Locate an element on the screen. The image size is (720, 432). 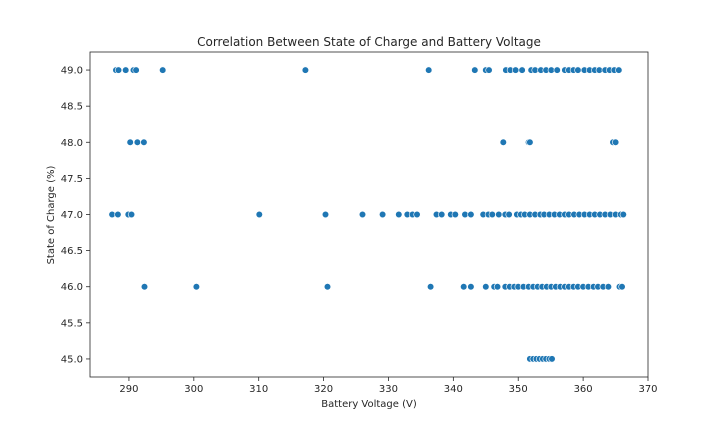
x-tick-label: 320 is located at coordinates (323, 389).